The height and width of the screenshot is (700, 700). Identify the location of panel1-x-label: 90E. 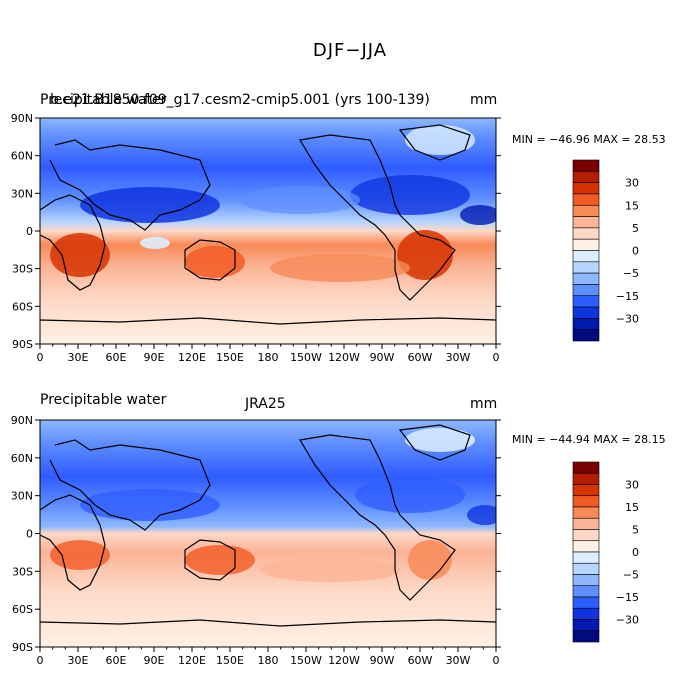
(154, 357).